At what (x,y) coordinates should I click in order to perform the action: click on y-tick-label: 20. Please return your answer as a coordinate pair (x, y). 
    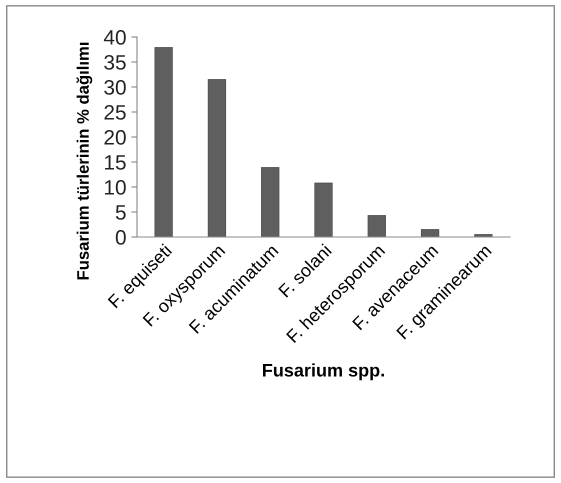
    Looking at the image, I should click on (115, 137).